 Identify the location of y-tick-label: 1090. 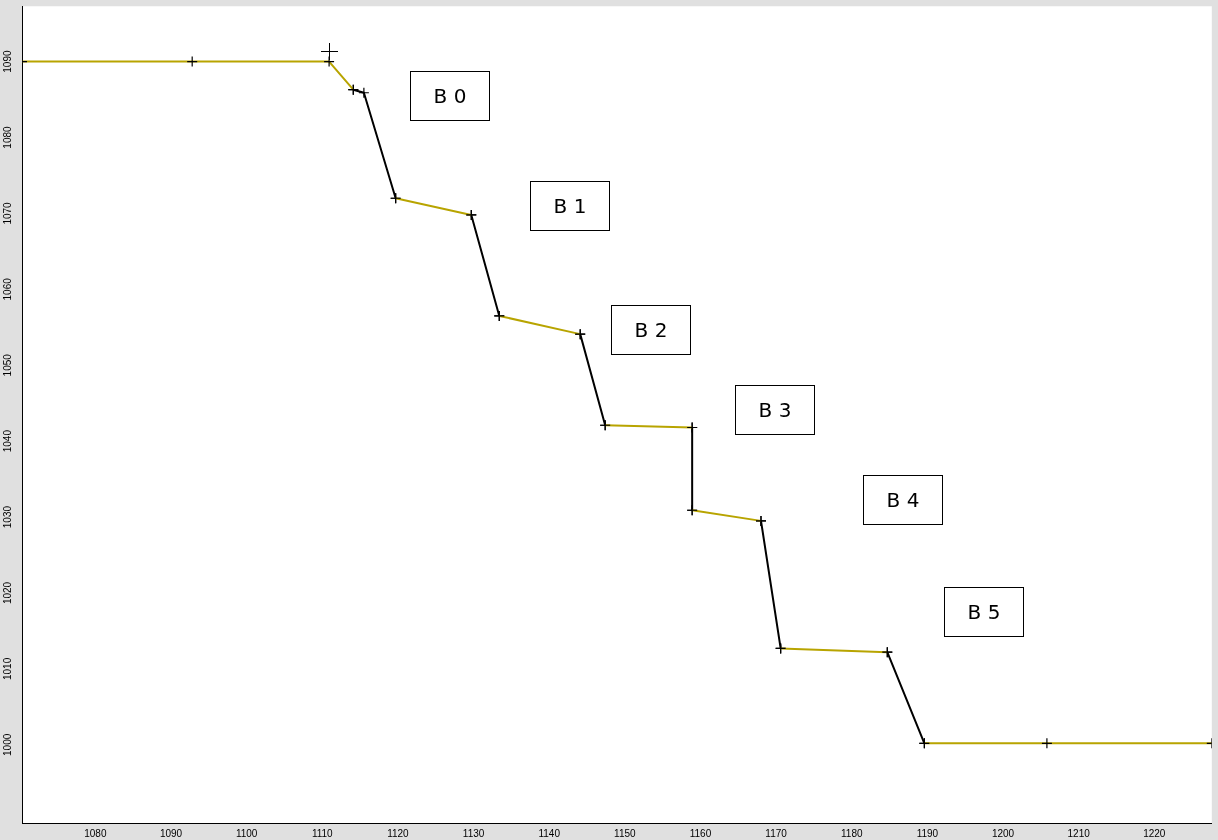
(7, 61).